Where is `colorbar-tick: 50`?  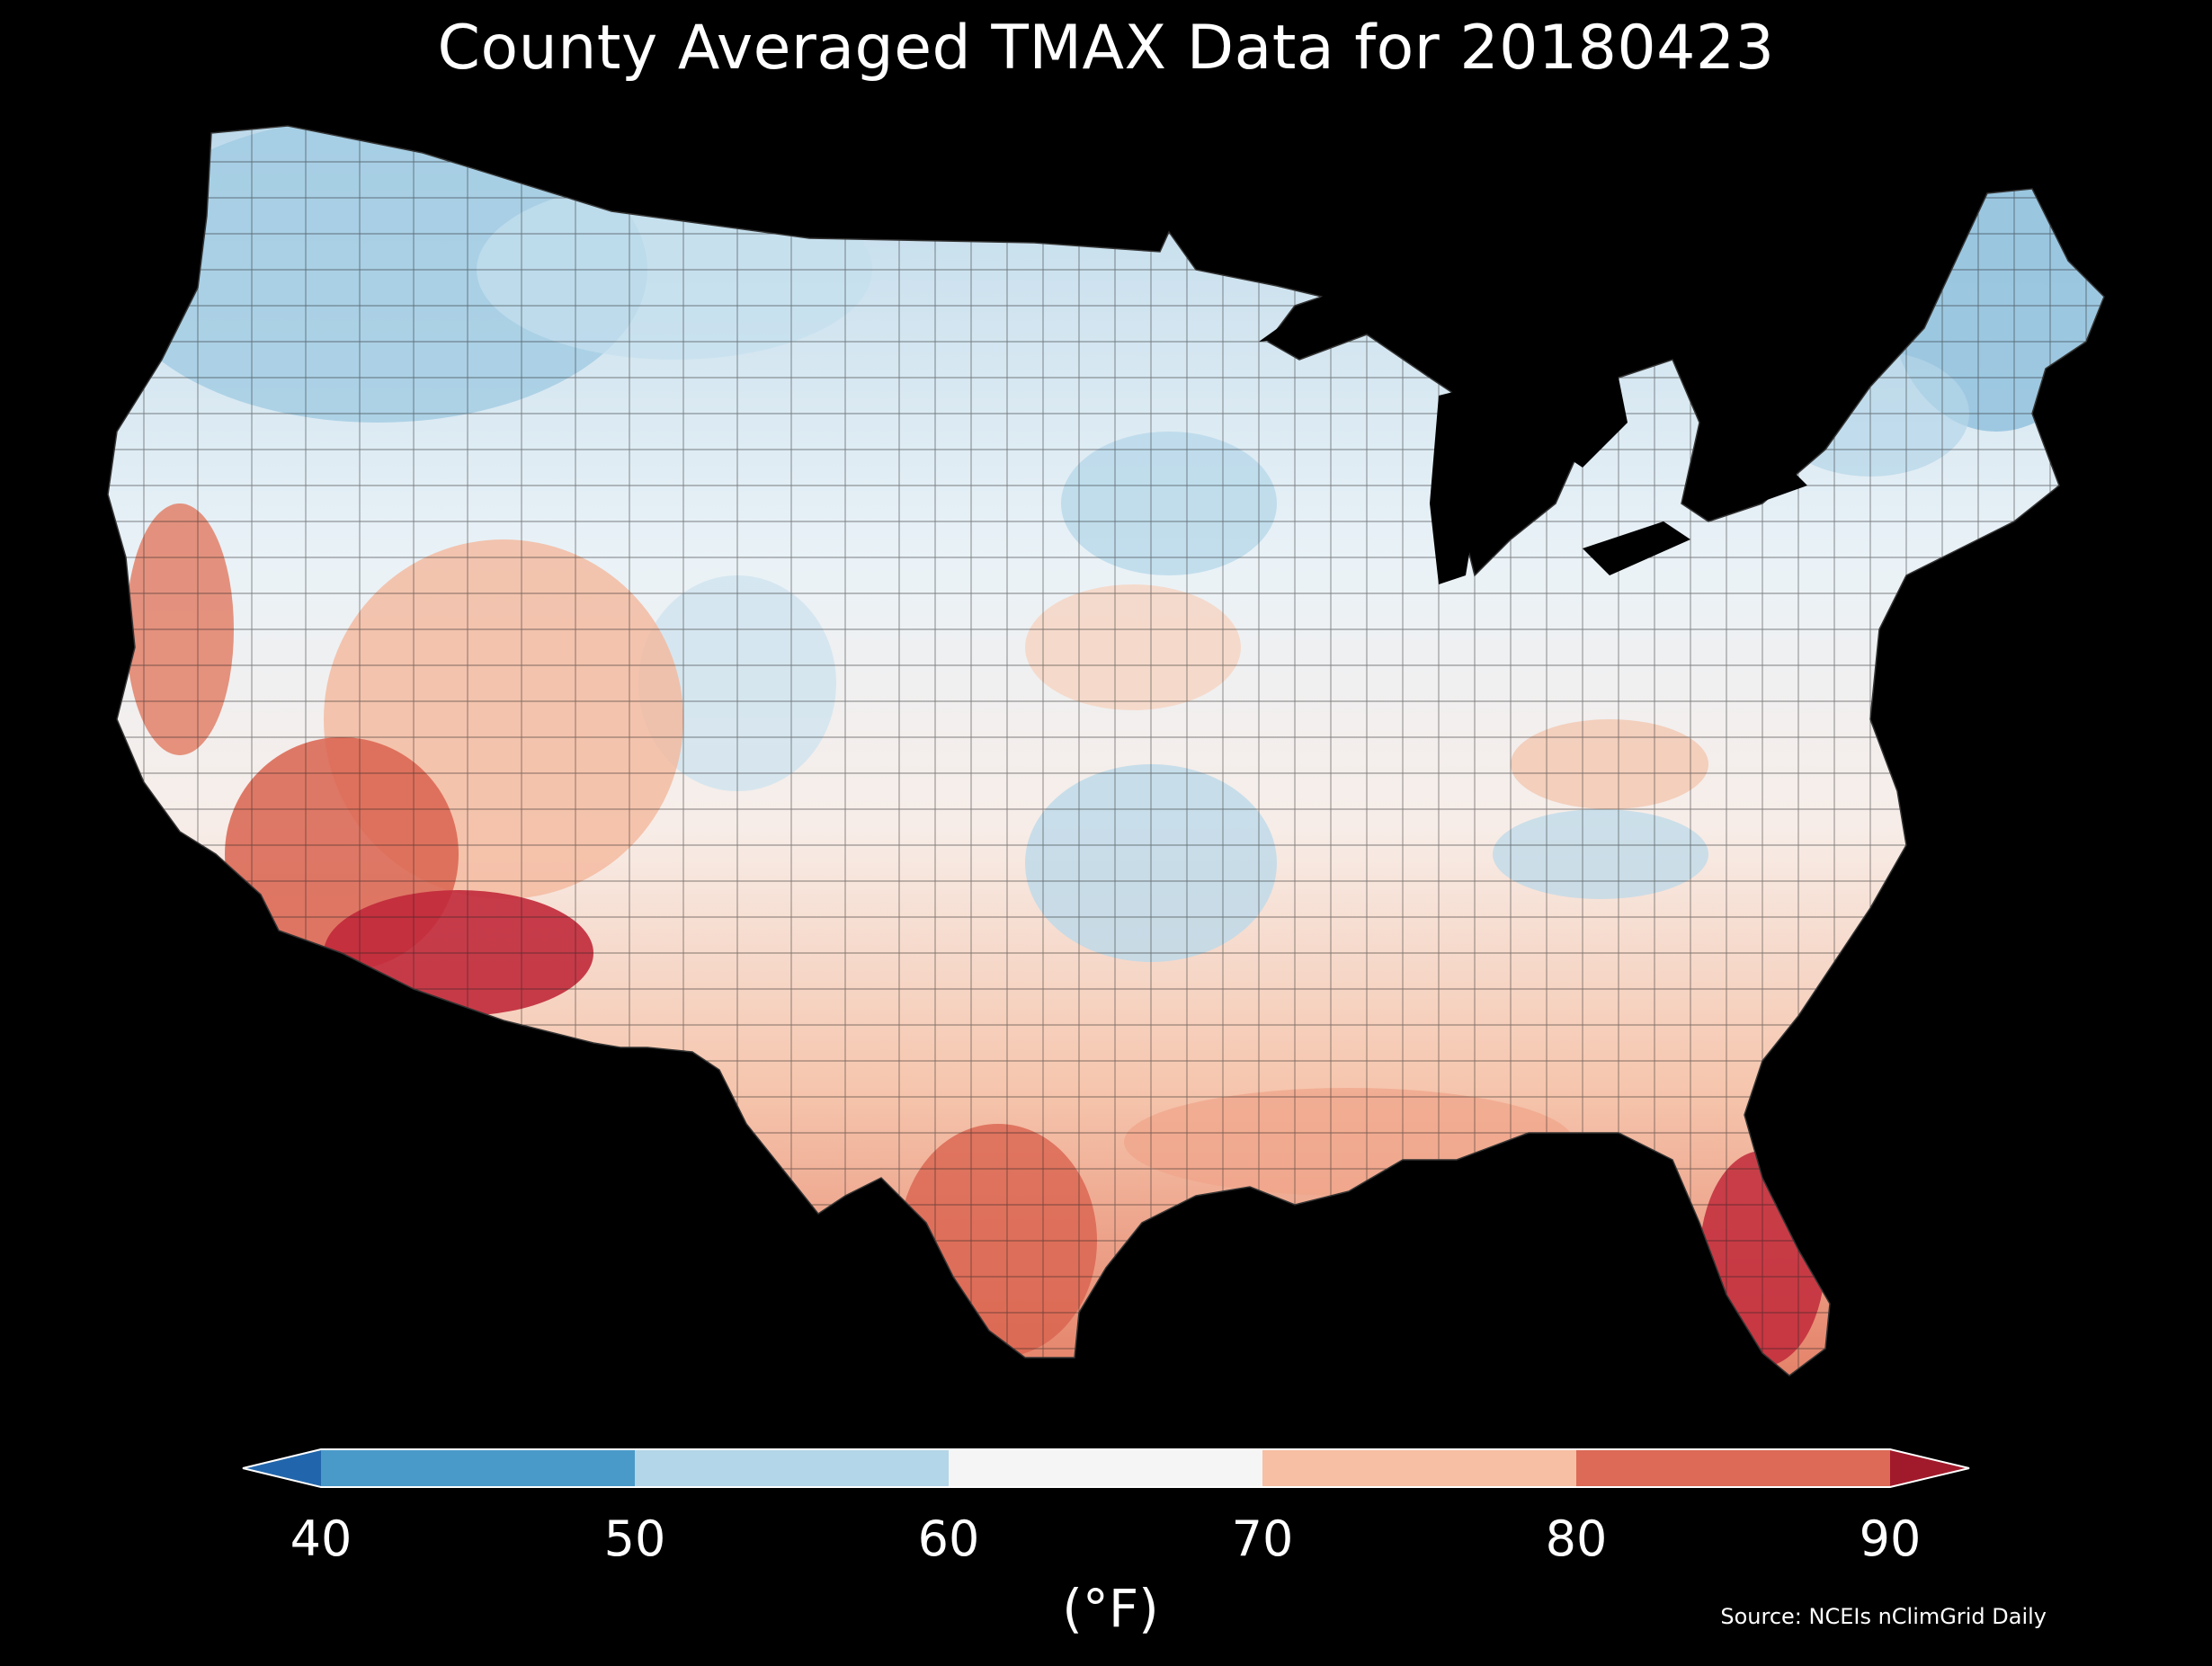 colorbar-tick: 50 is located at coordinates (634, 1538).